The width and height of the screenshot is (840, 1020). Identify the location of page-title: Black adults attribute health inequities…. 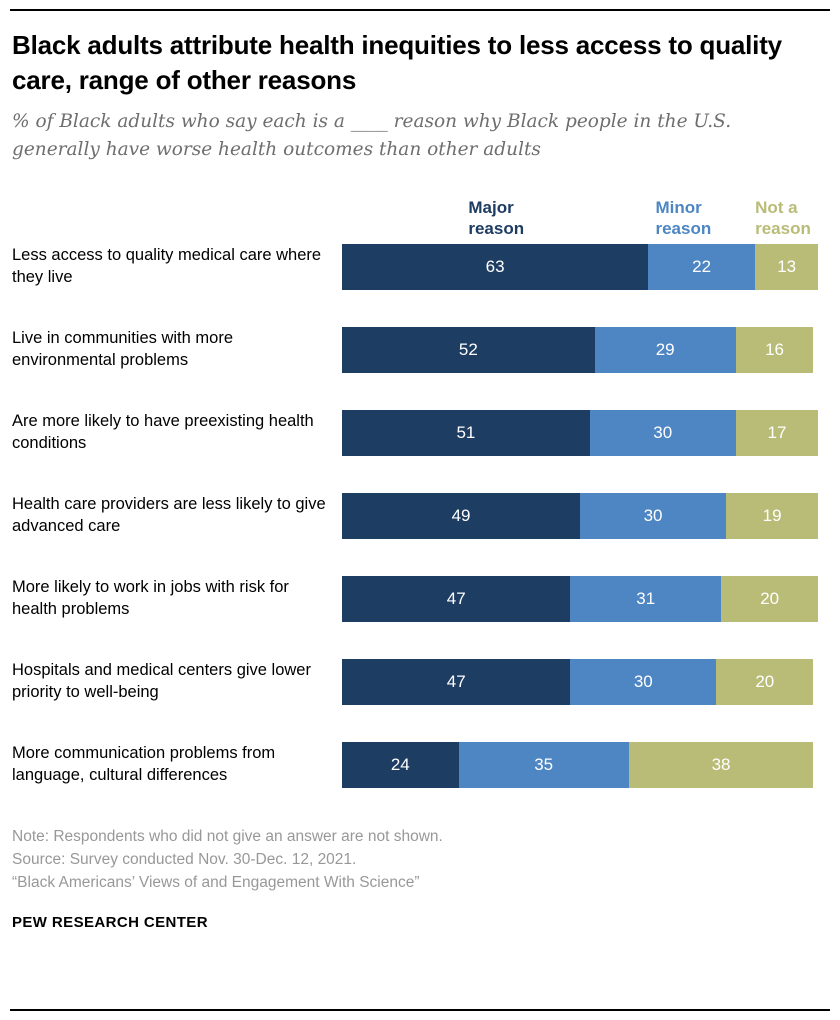
(397, 63).